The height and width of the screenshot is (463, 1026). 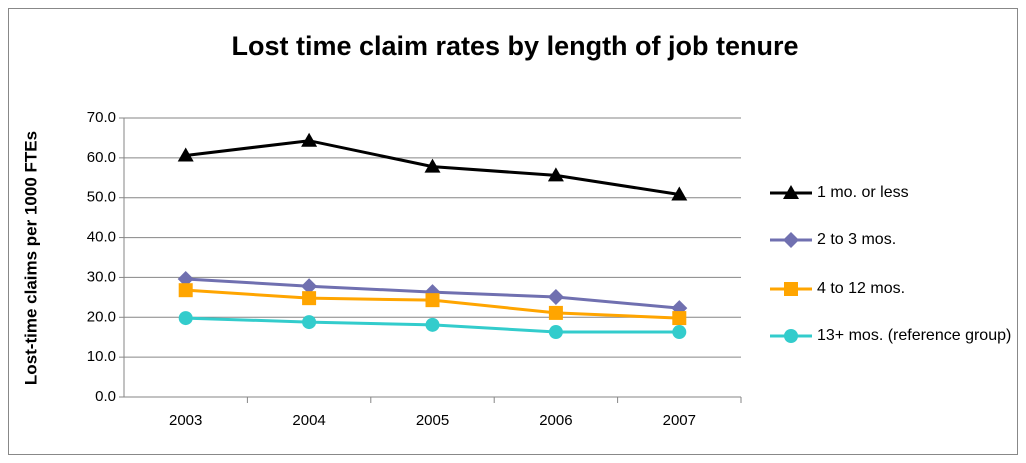 I want to click on y-tick-label: 60.0, so click(x=101, y=157).